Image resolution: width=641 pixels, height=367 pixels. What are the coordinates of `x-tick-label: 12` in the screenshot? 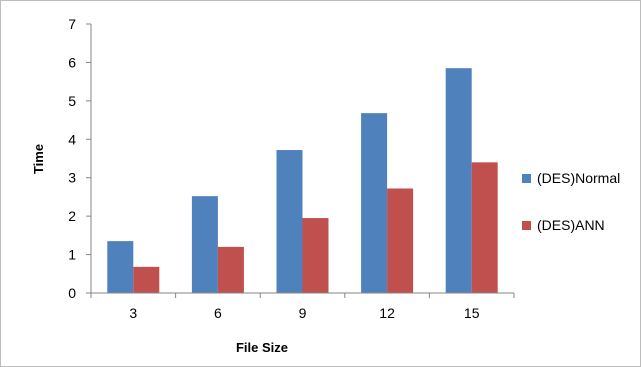 It's located at (387, 313).